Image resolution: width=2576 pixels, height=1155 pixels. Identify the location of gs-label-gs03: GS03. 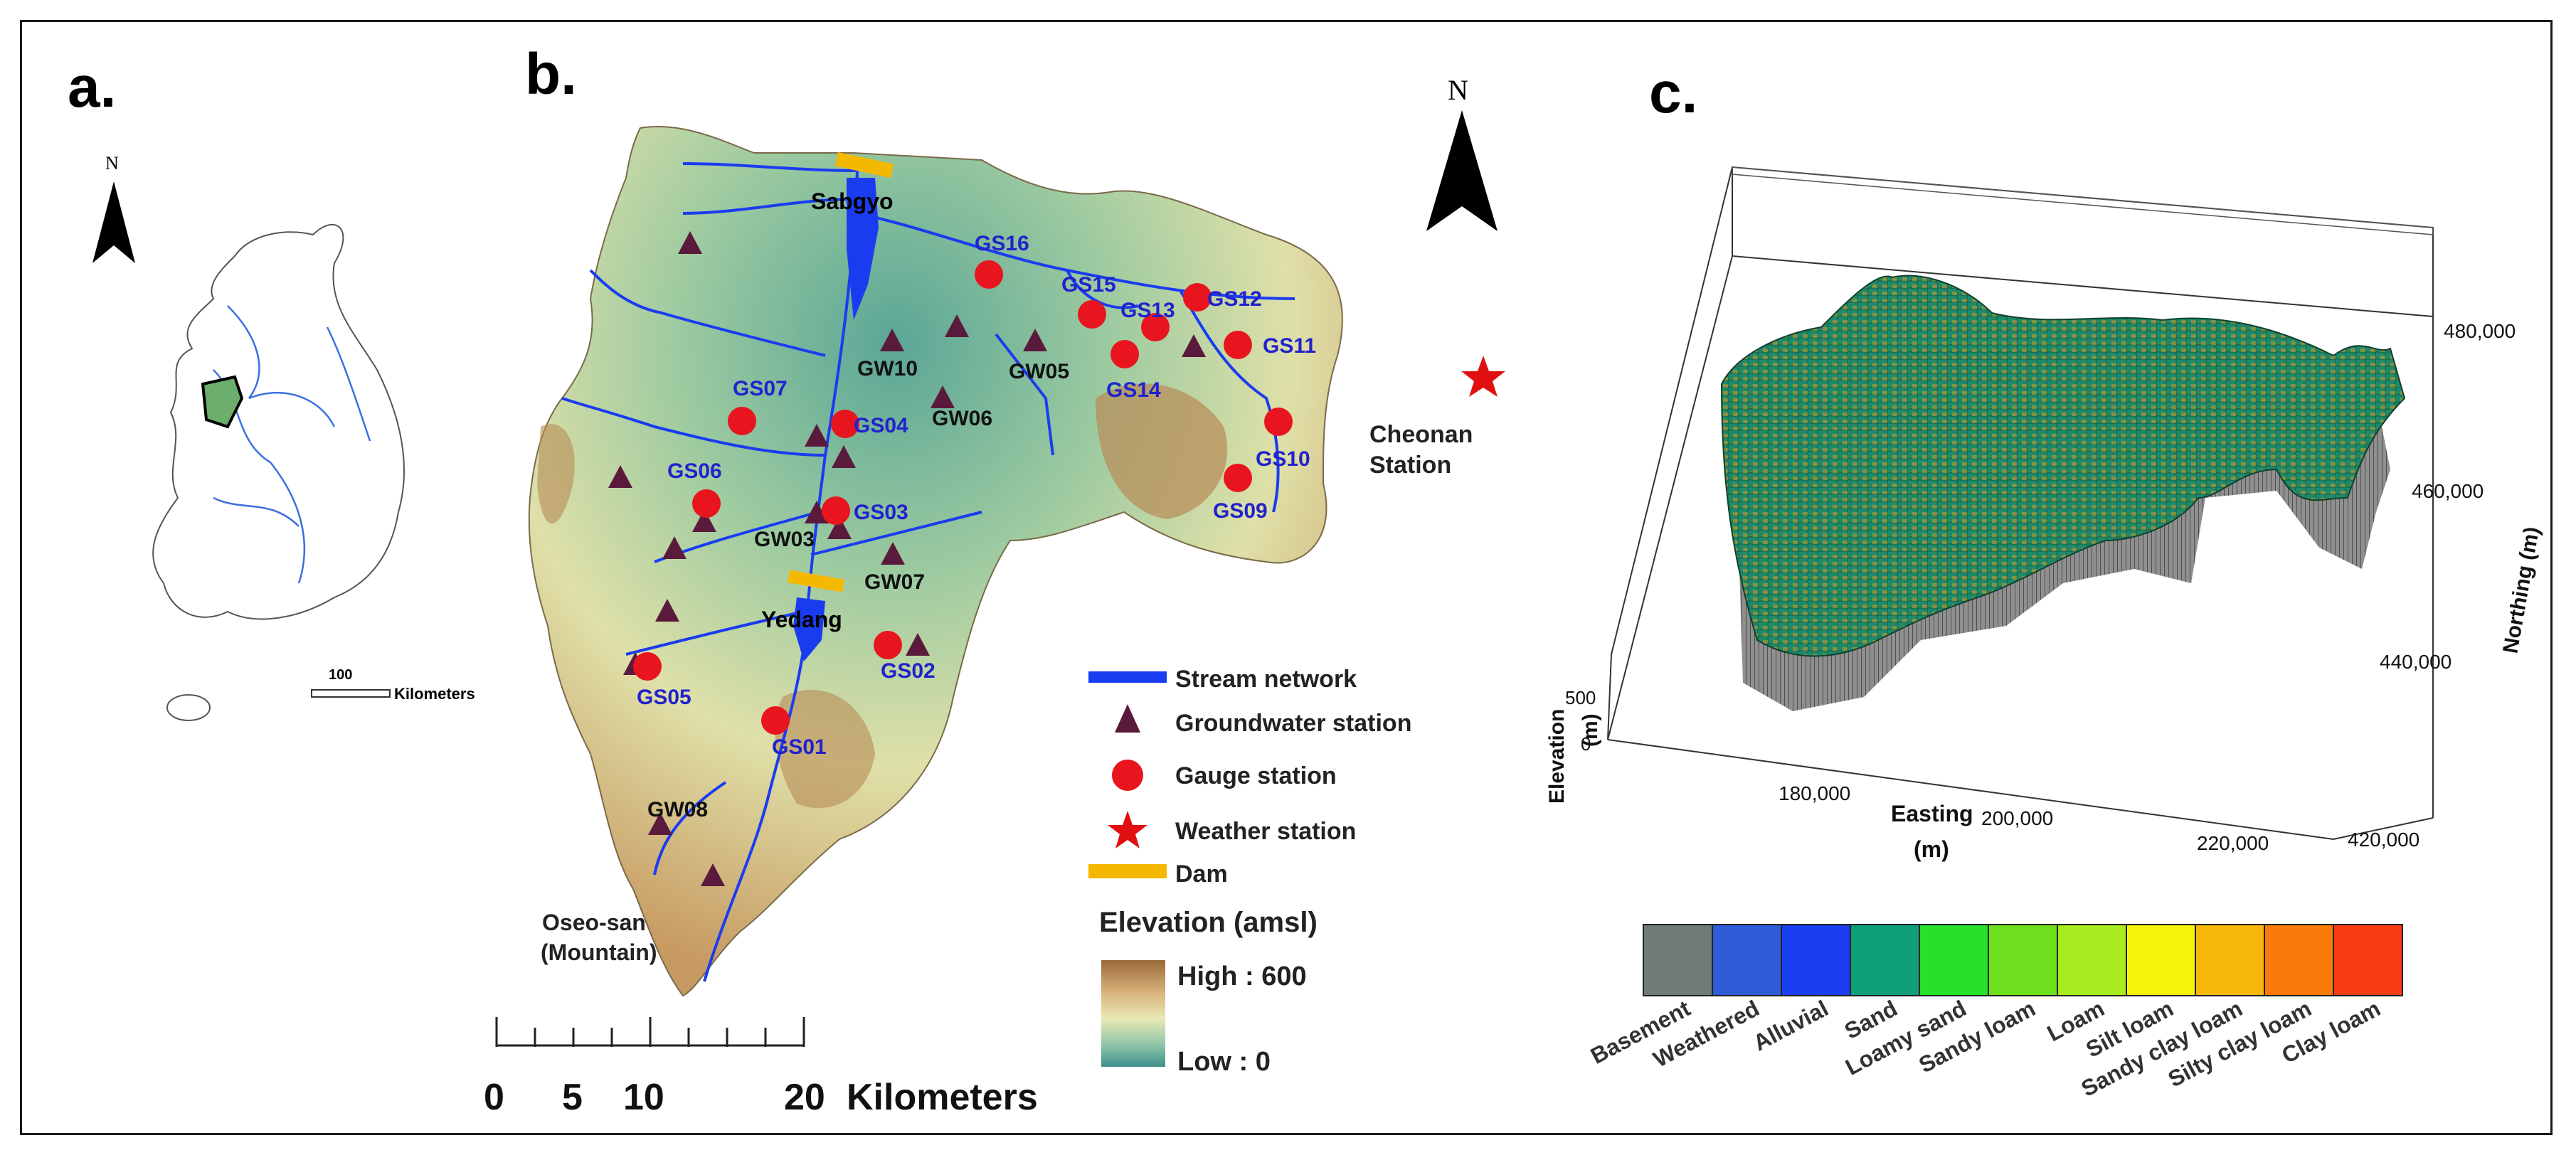
(881, 512).